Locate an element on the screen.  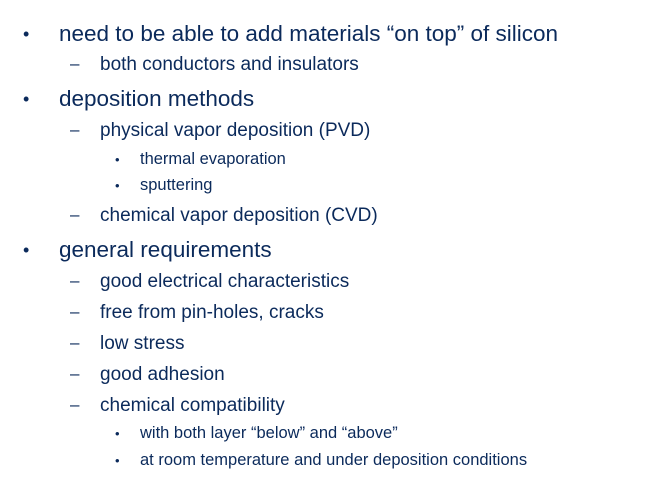
sub-sub-bullet-item: • sputtering is located at coordinates (164, 185).